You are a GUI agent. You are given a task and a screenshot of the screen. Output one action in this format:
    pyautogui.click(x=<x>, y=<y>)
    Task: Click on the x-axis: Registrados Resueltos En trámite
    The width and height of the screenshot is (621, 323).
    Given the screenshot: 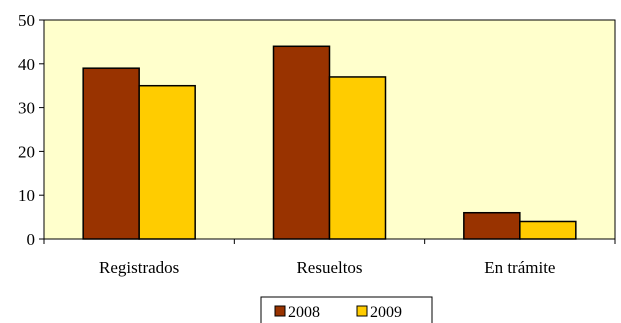 What is the action you would take?
    pyautogui.click(x=329, y=258)
    